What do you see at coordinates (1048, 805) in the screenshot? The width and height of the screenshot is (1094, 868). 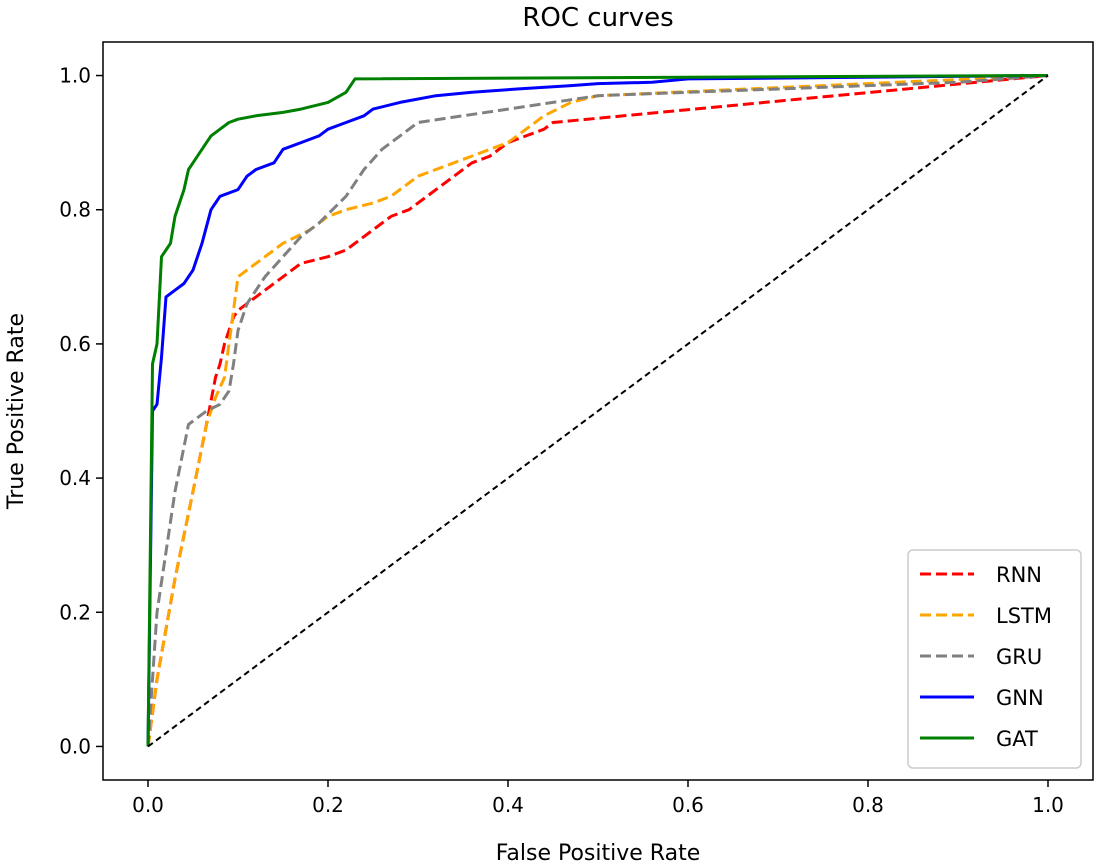 I see `x-tick-label: 1.0` at bounding box center [1048, 805].